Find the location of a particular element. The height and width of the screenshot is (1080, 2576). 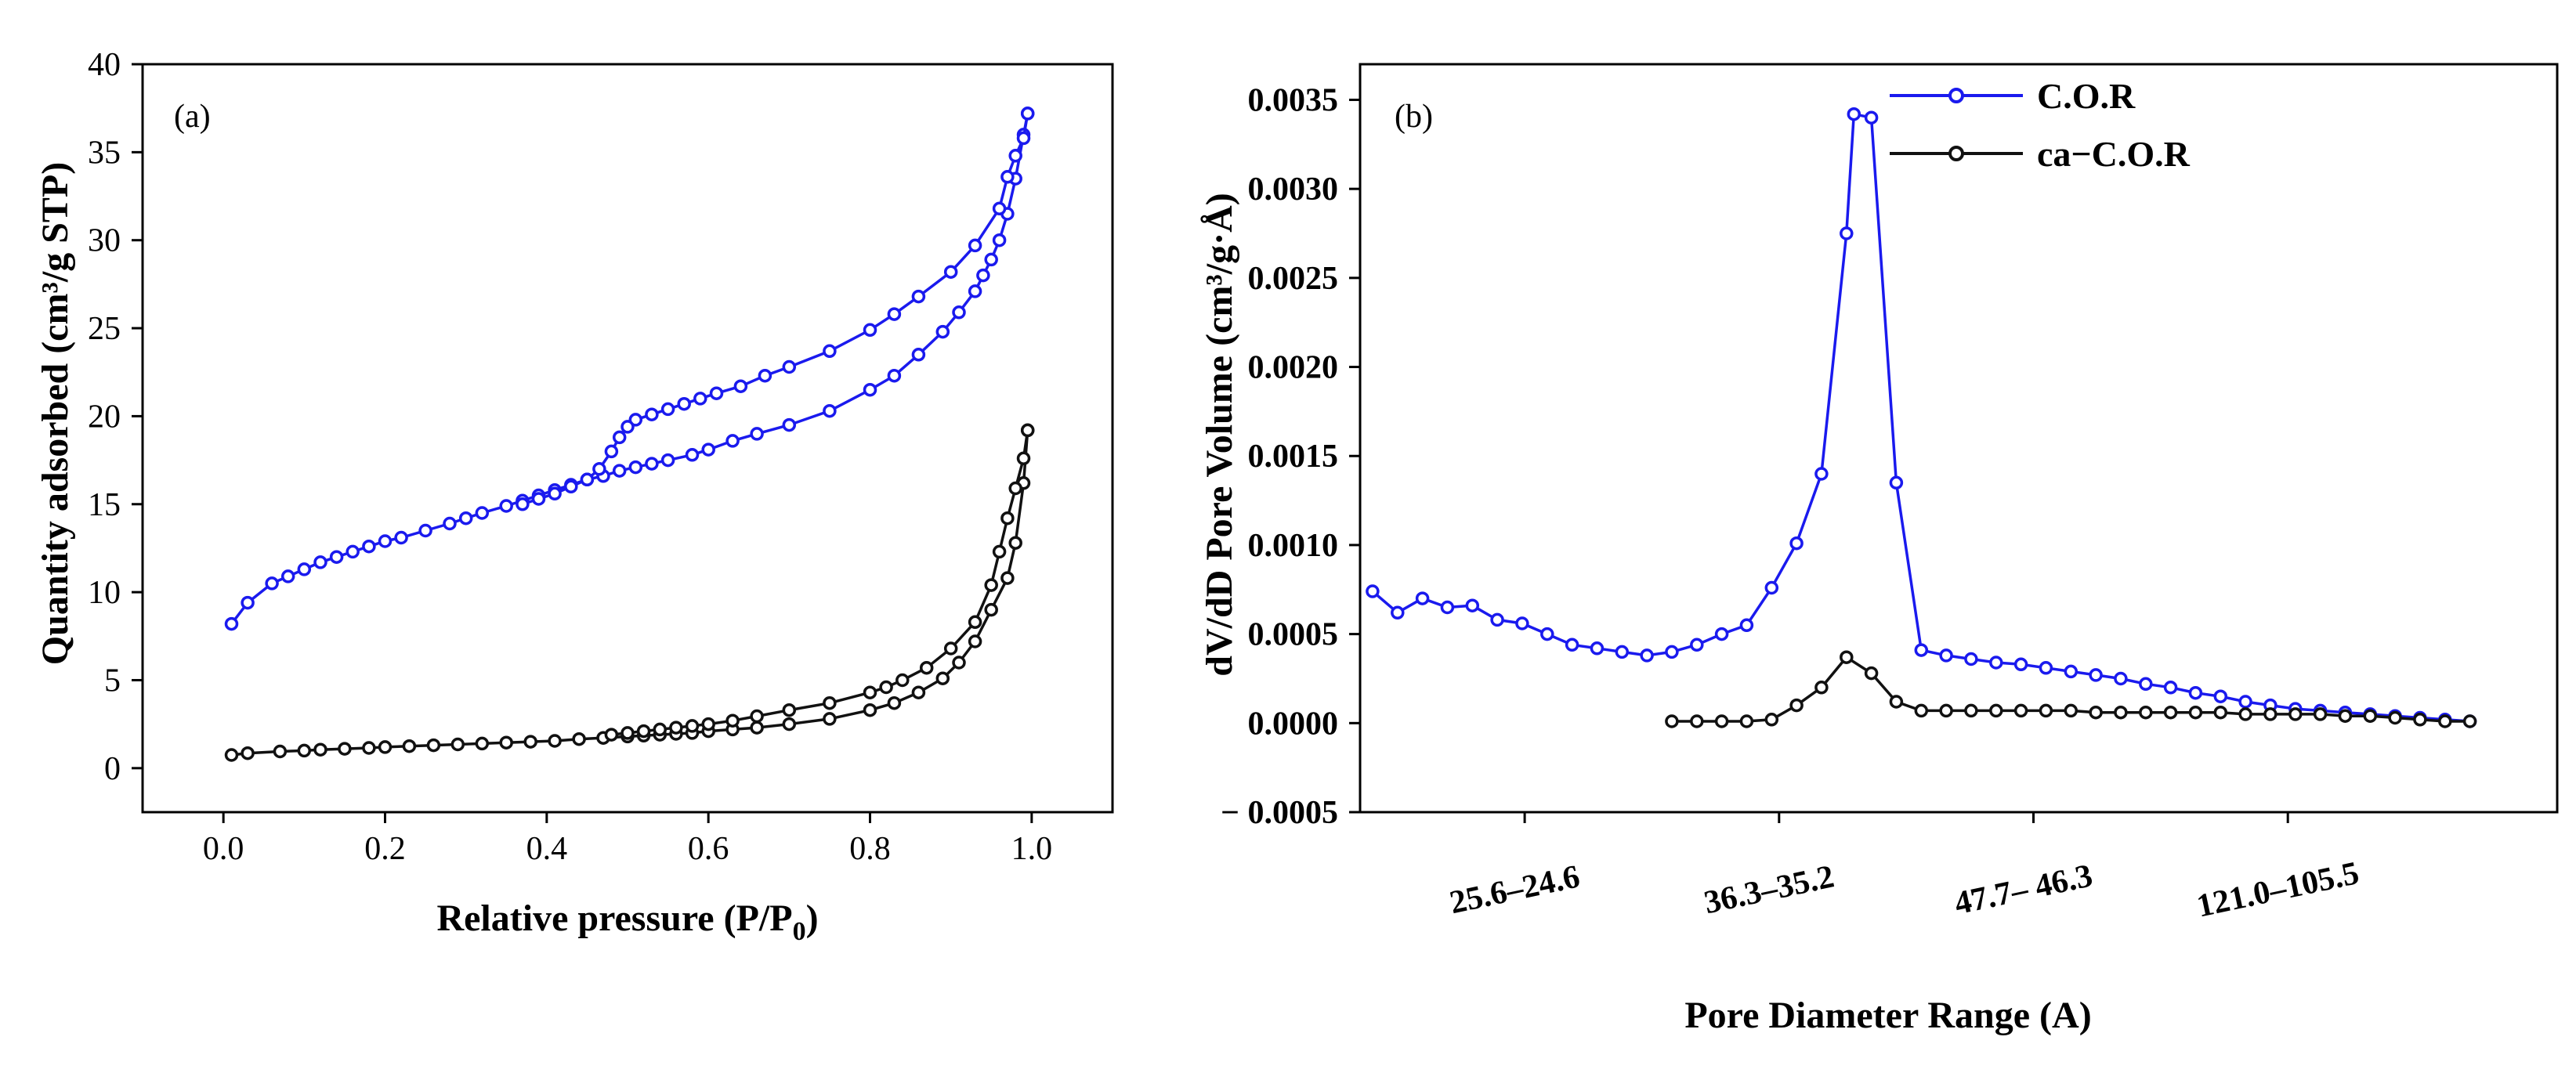

y-tick-label-b: 0.0025 is located at coordinates (1293, 279).